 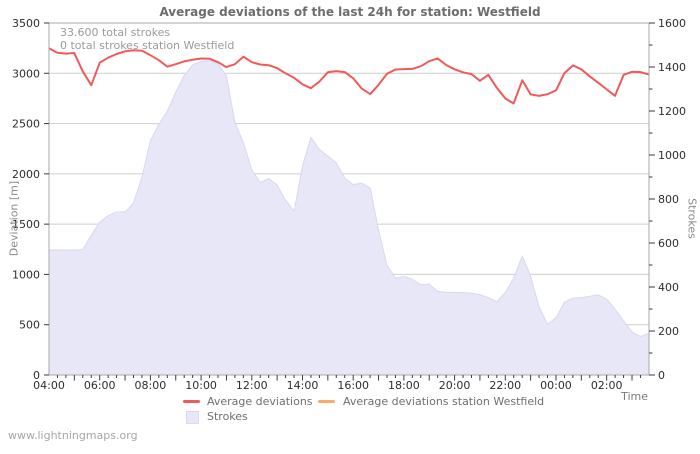 I want to click on legend-swatch-average-deviations, so click(x=191, y=401).